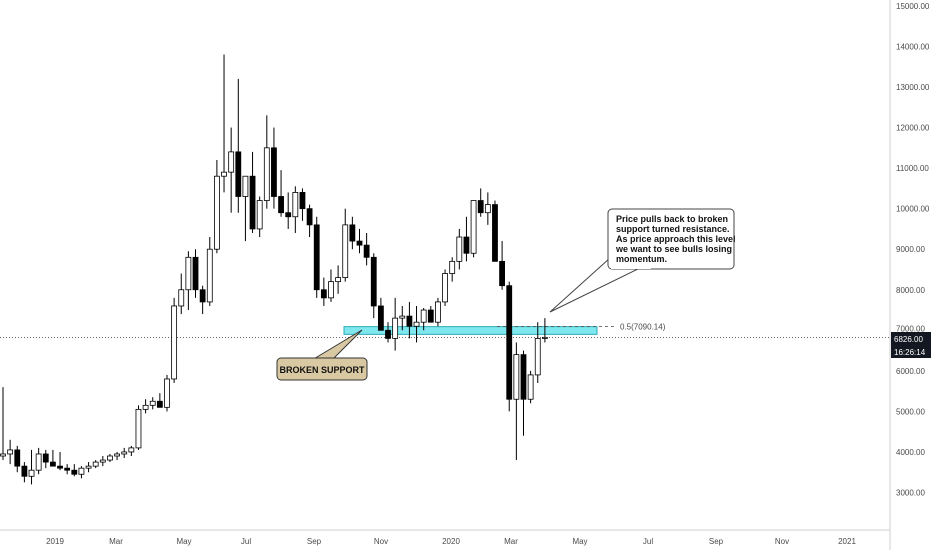 This screenshot has height=555, width=932. What do you see at coordinates (643, 327) in the screenshot?
I see `fib-level-label: 0.5(7090.14)` at bounding box center [643, 327].